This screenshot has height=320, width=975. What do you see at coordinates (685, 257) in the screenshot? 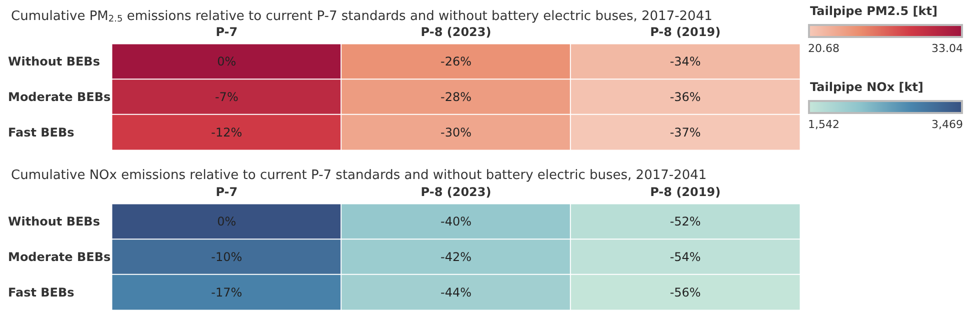
I see `data-label: -54%` at bounding box center [685, 257].